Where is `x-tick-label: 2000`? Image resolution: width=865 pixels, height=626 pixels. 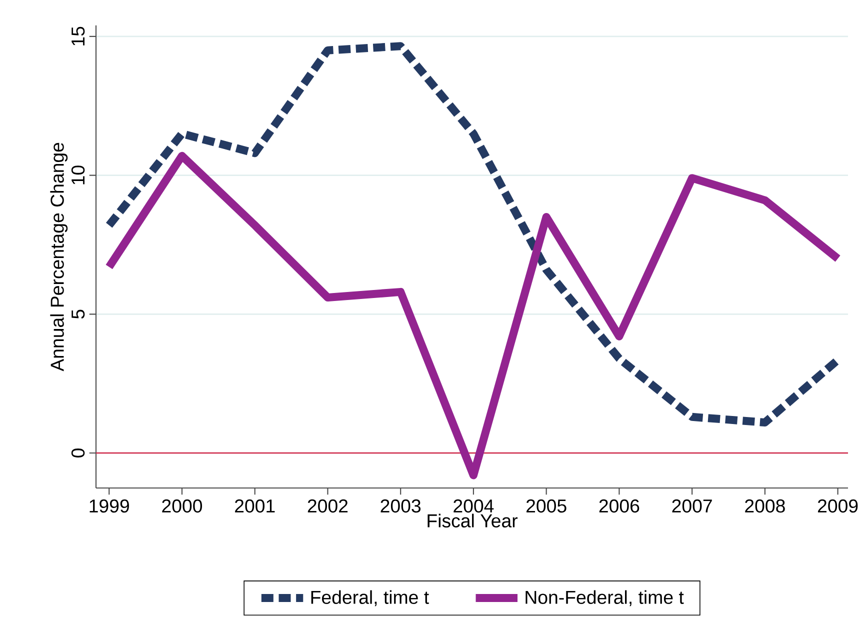
x-tick-label: 2000 is located at coordinates (182, 506).